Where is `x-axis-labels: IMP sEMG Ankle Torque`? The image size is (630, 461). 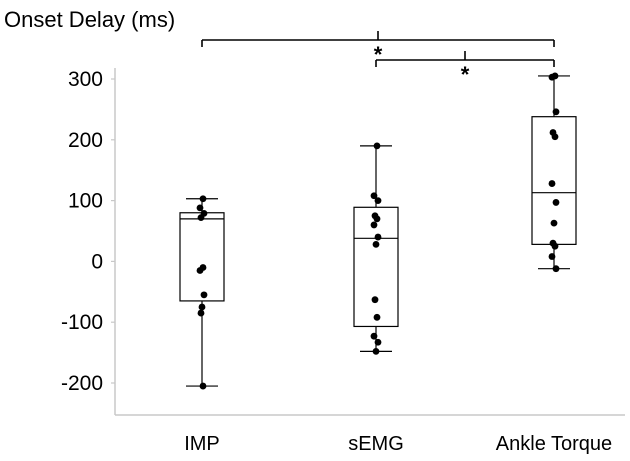
x-axis-labels: IMP sEMG Ankle Torque is located at coordinates (398, 444).